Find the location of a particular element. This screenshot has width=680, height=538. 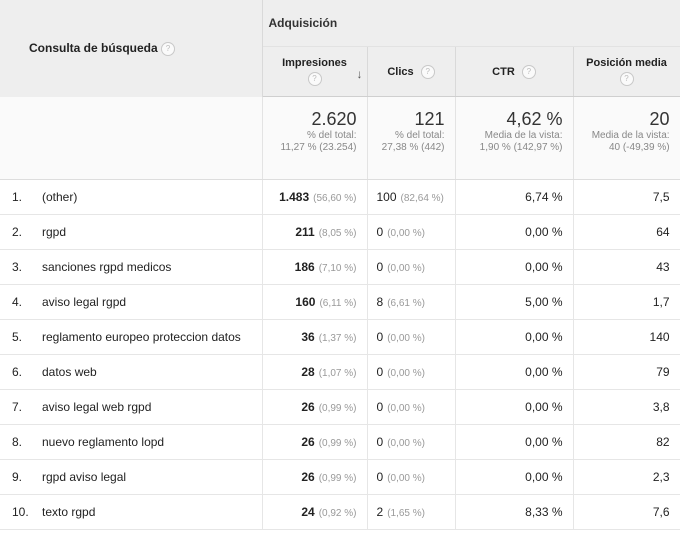

total-position-detail: 40 (-49,39 %) is located at coordinates (639, 147).